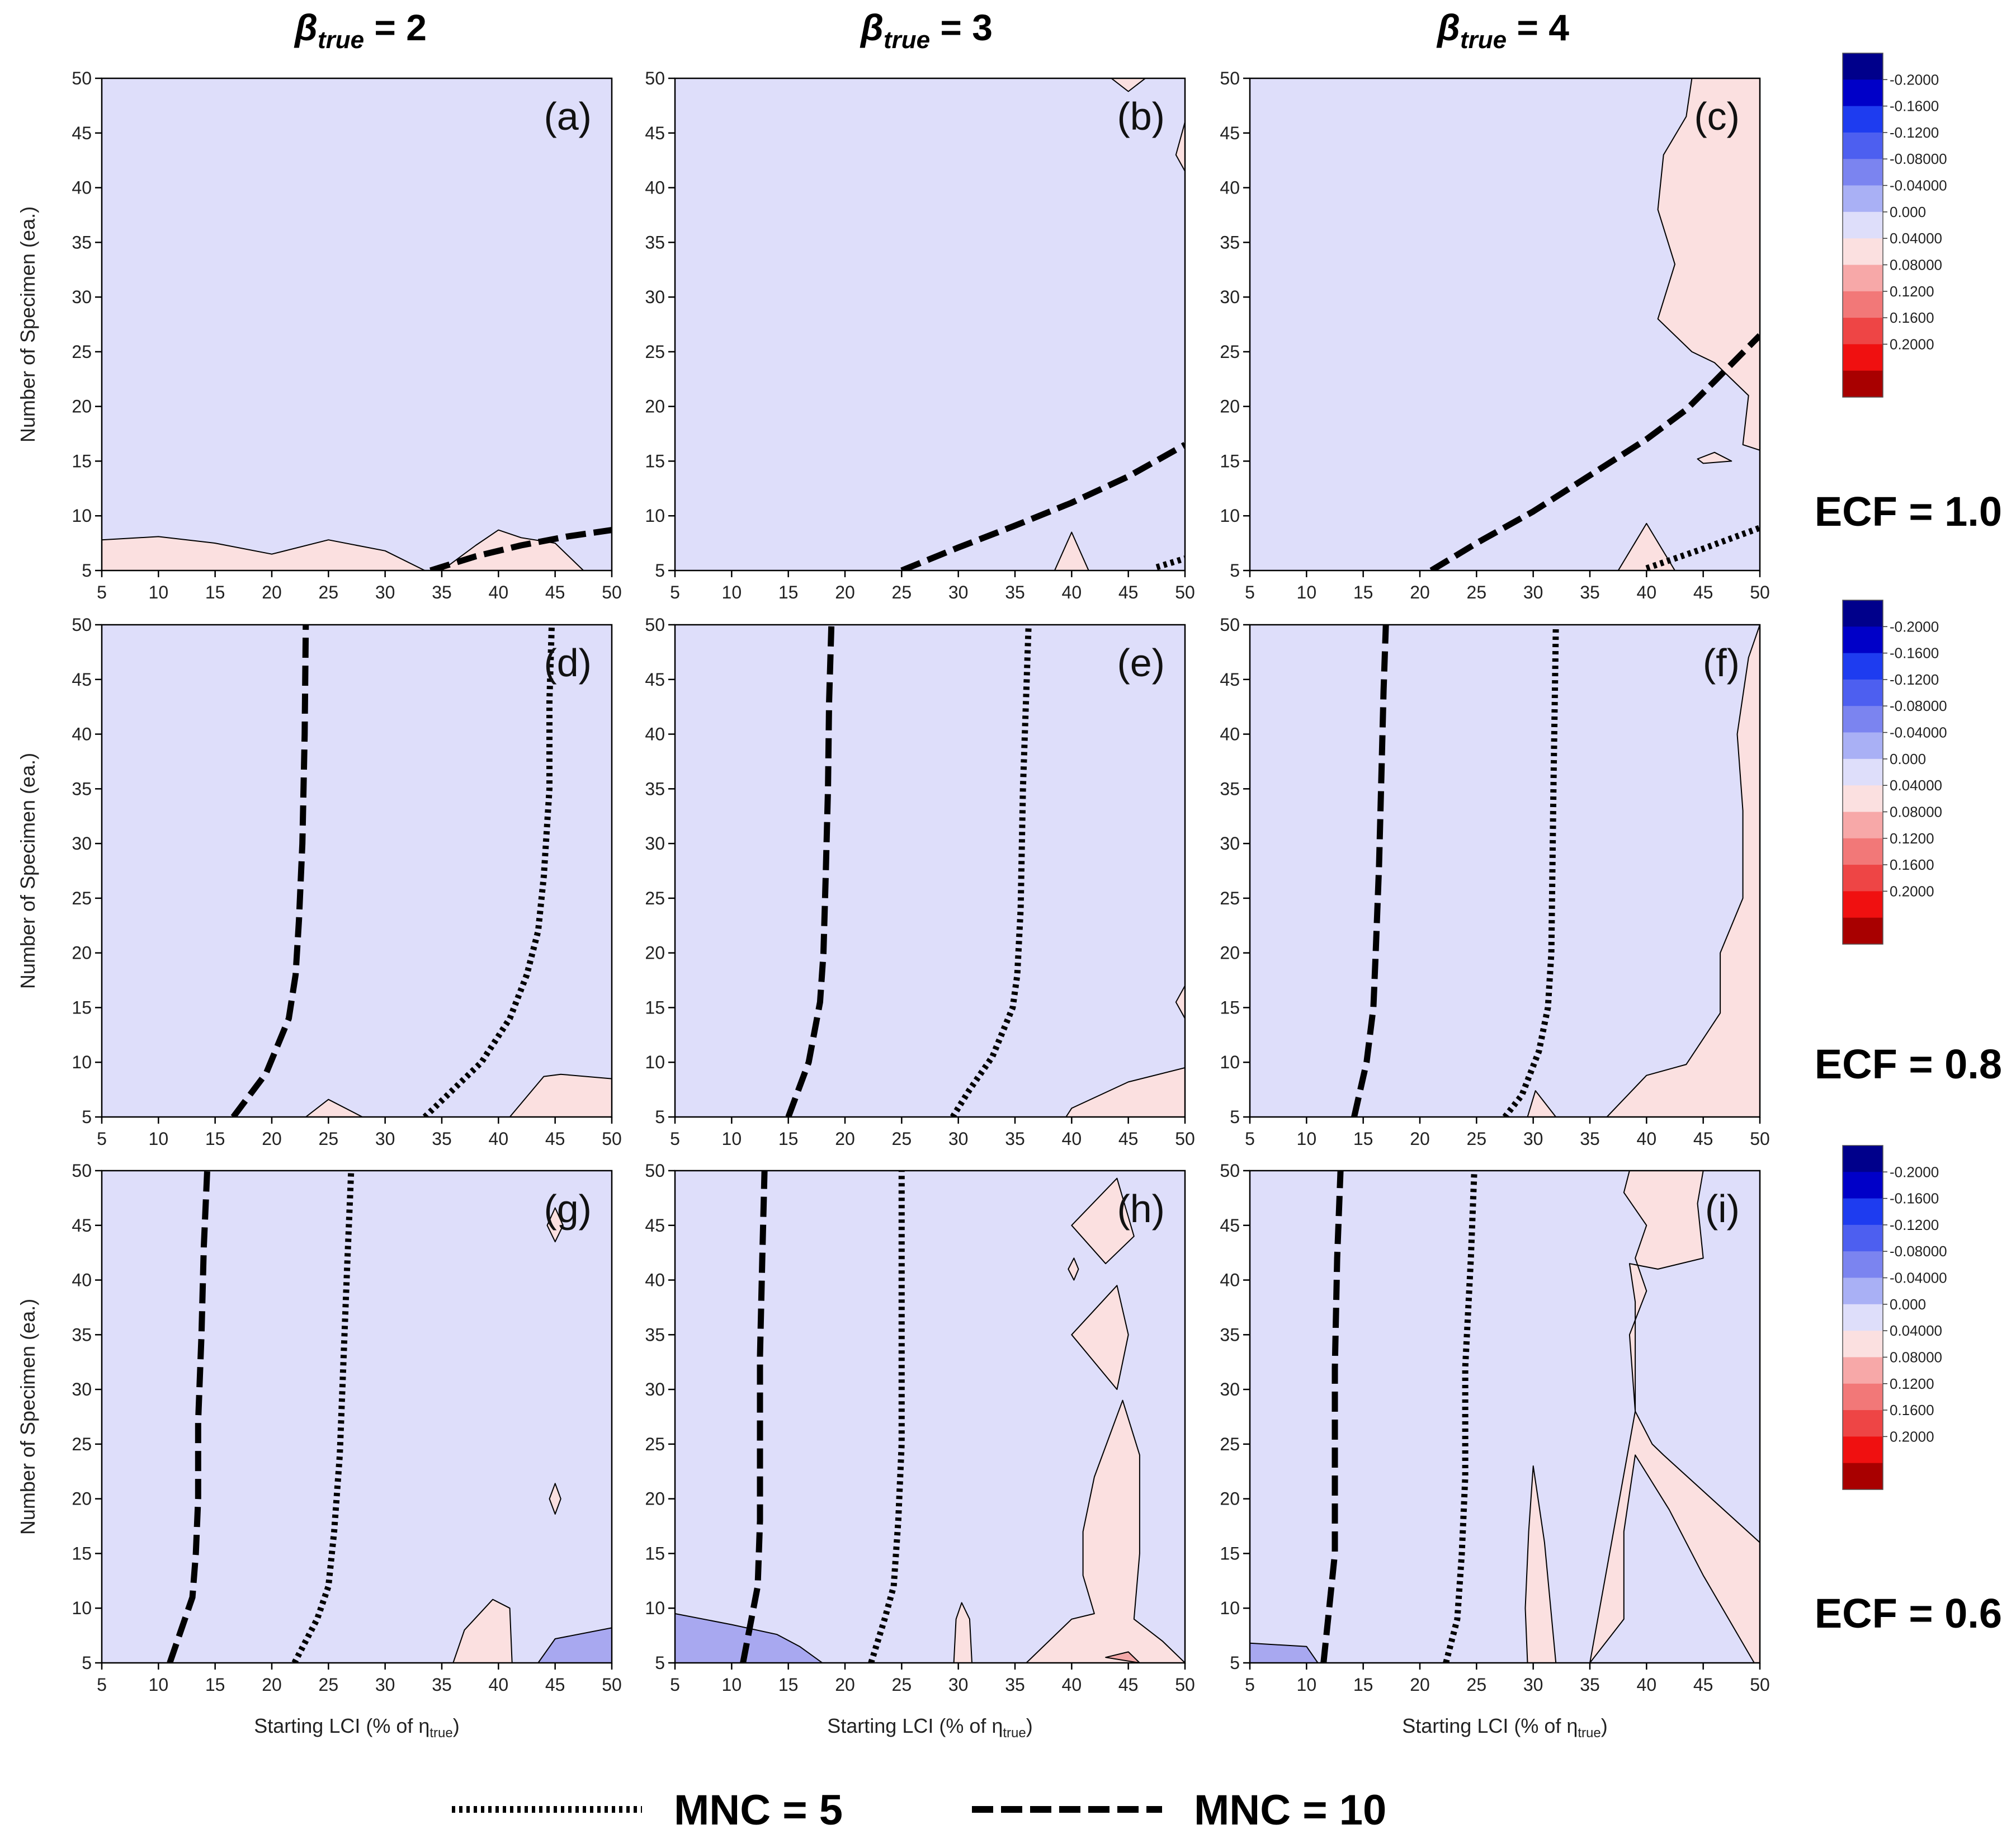  I want to click on x-tick-label: 50, so click(1185, 592).